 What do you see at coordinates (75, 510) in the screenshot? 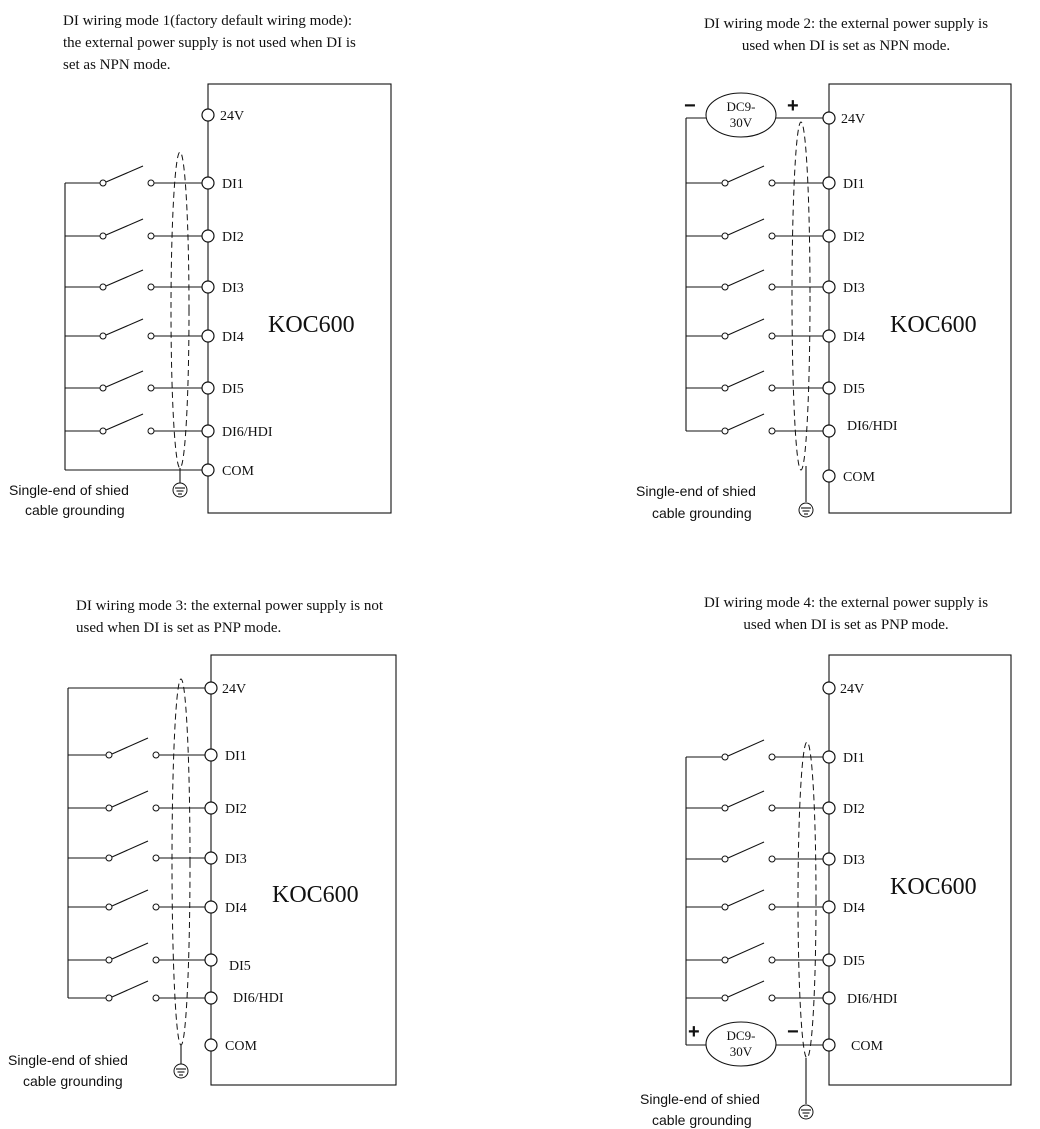
I see `panel-1-ground-note-line-2: cable grounding` at bounding box center [75, 510].